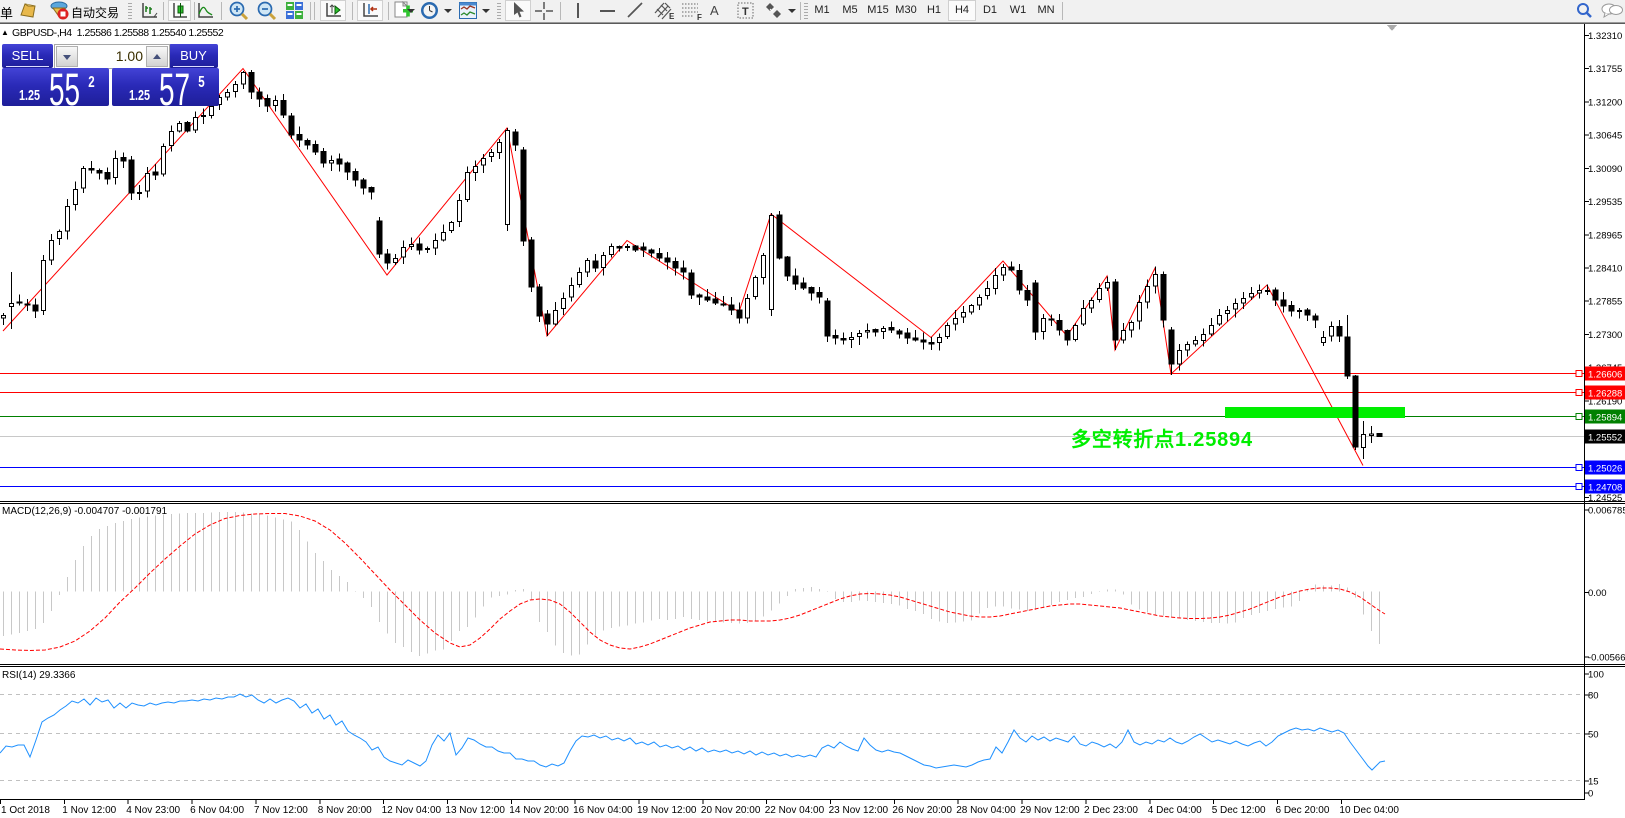 The height and width of the screenshot is (818, 1625). Describe the element at coordinates (1605, 236) in the screenshot. I see `svg-text: 1.28965` at that location.